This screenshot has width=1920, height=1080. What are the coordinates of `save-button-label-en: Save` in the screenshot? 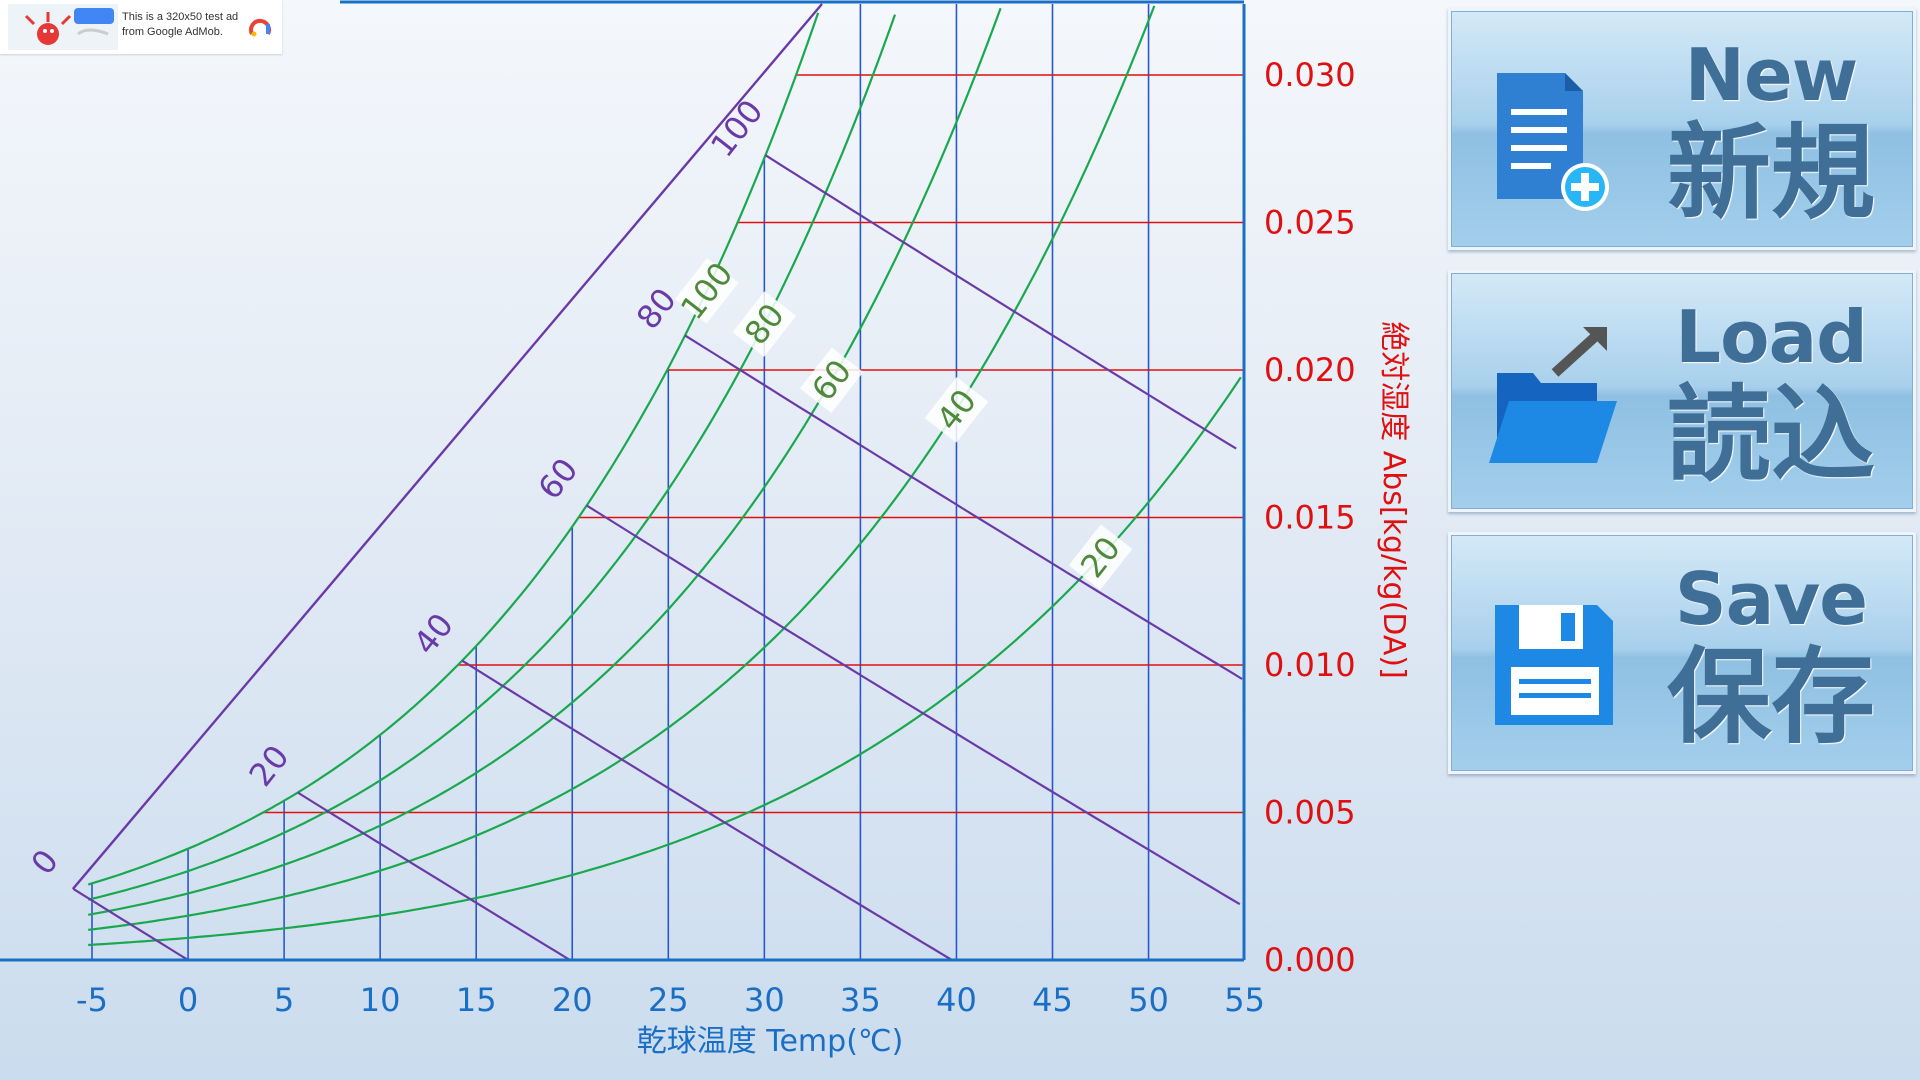 It's located at (1771, 599).